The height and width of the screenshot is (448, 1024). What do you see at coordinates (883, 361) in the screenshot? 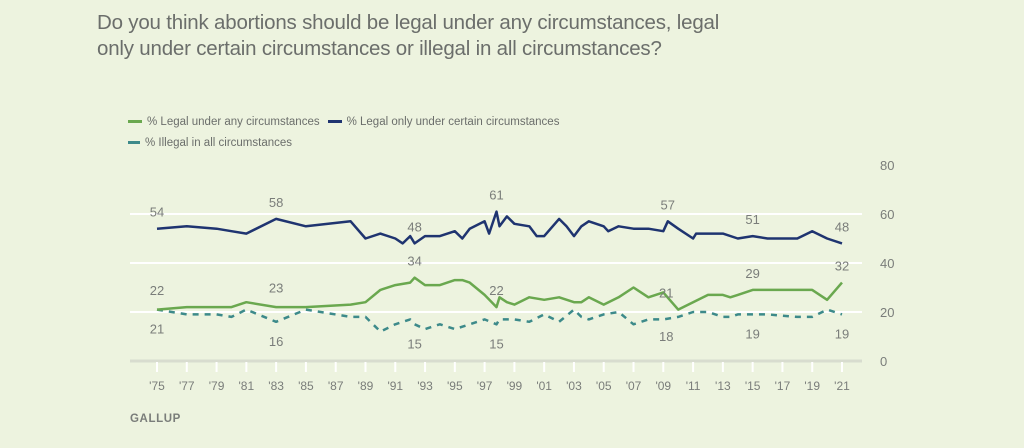
I see `y-tick-label: 0` at bounding box center [883, 361].